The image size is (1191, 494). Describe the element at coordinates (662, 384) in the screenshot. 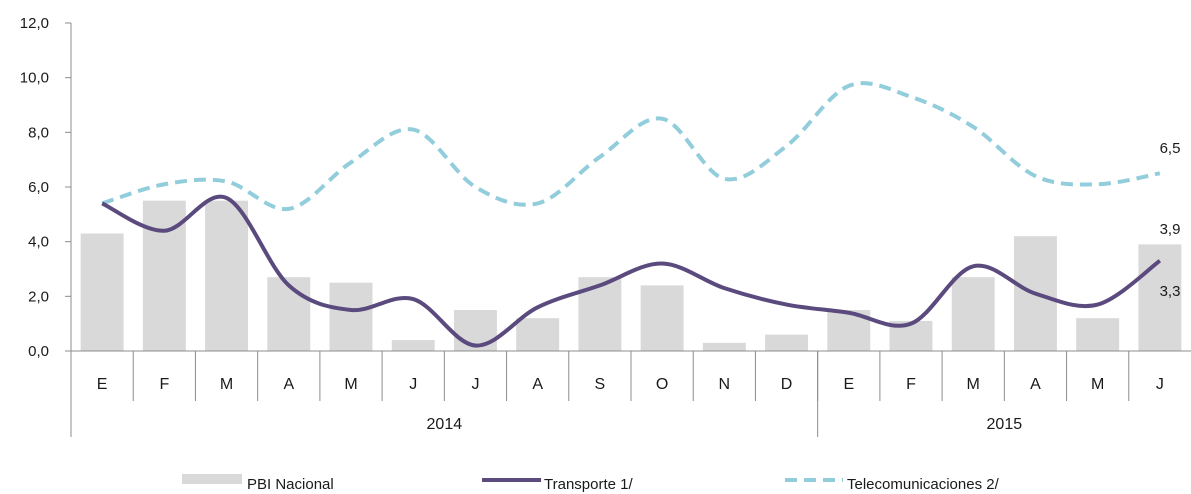

I see `x-tick-label: O` at that location.